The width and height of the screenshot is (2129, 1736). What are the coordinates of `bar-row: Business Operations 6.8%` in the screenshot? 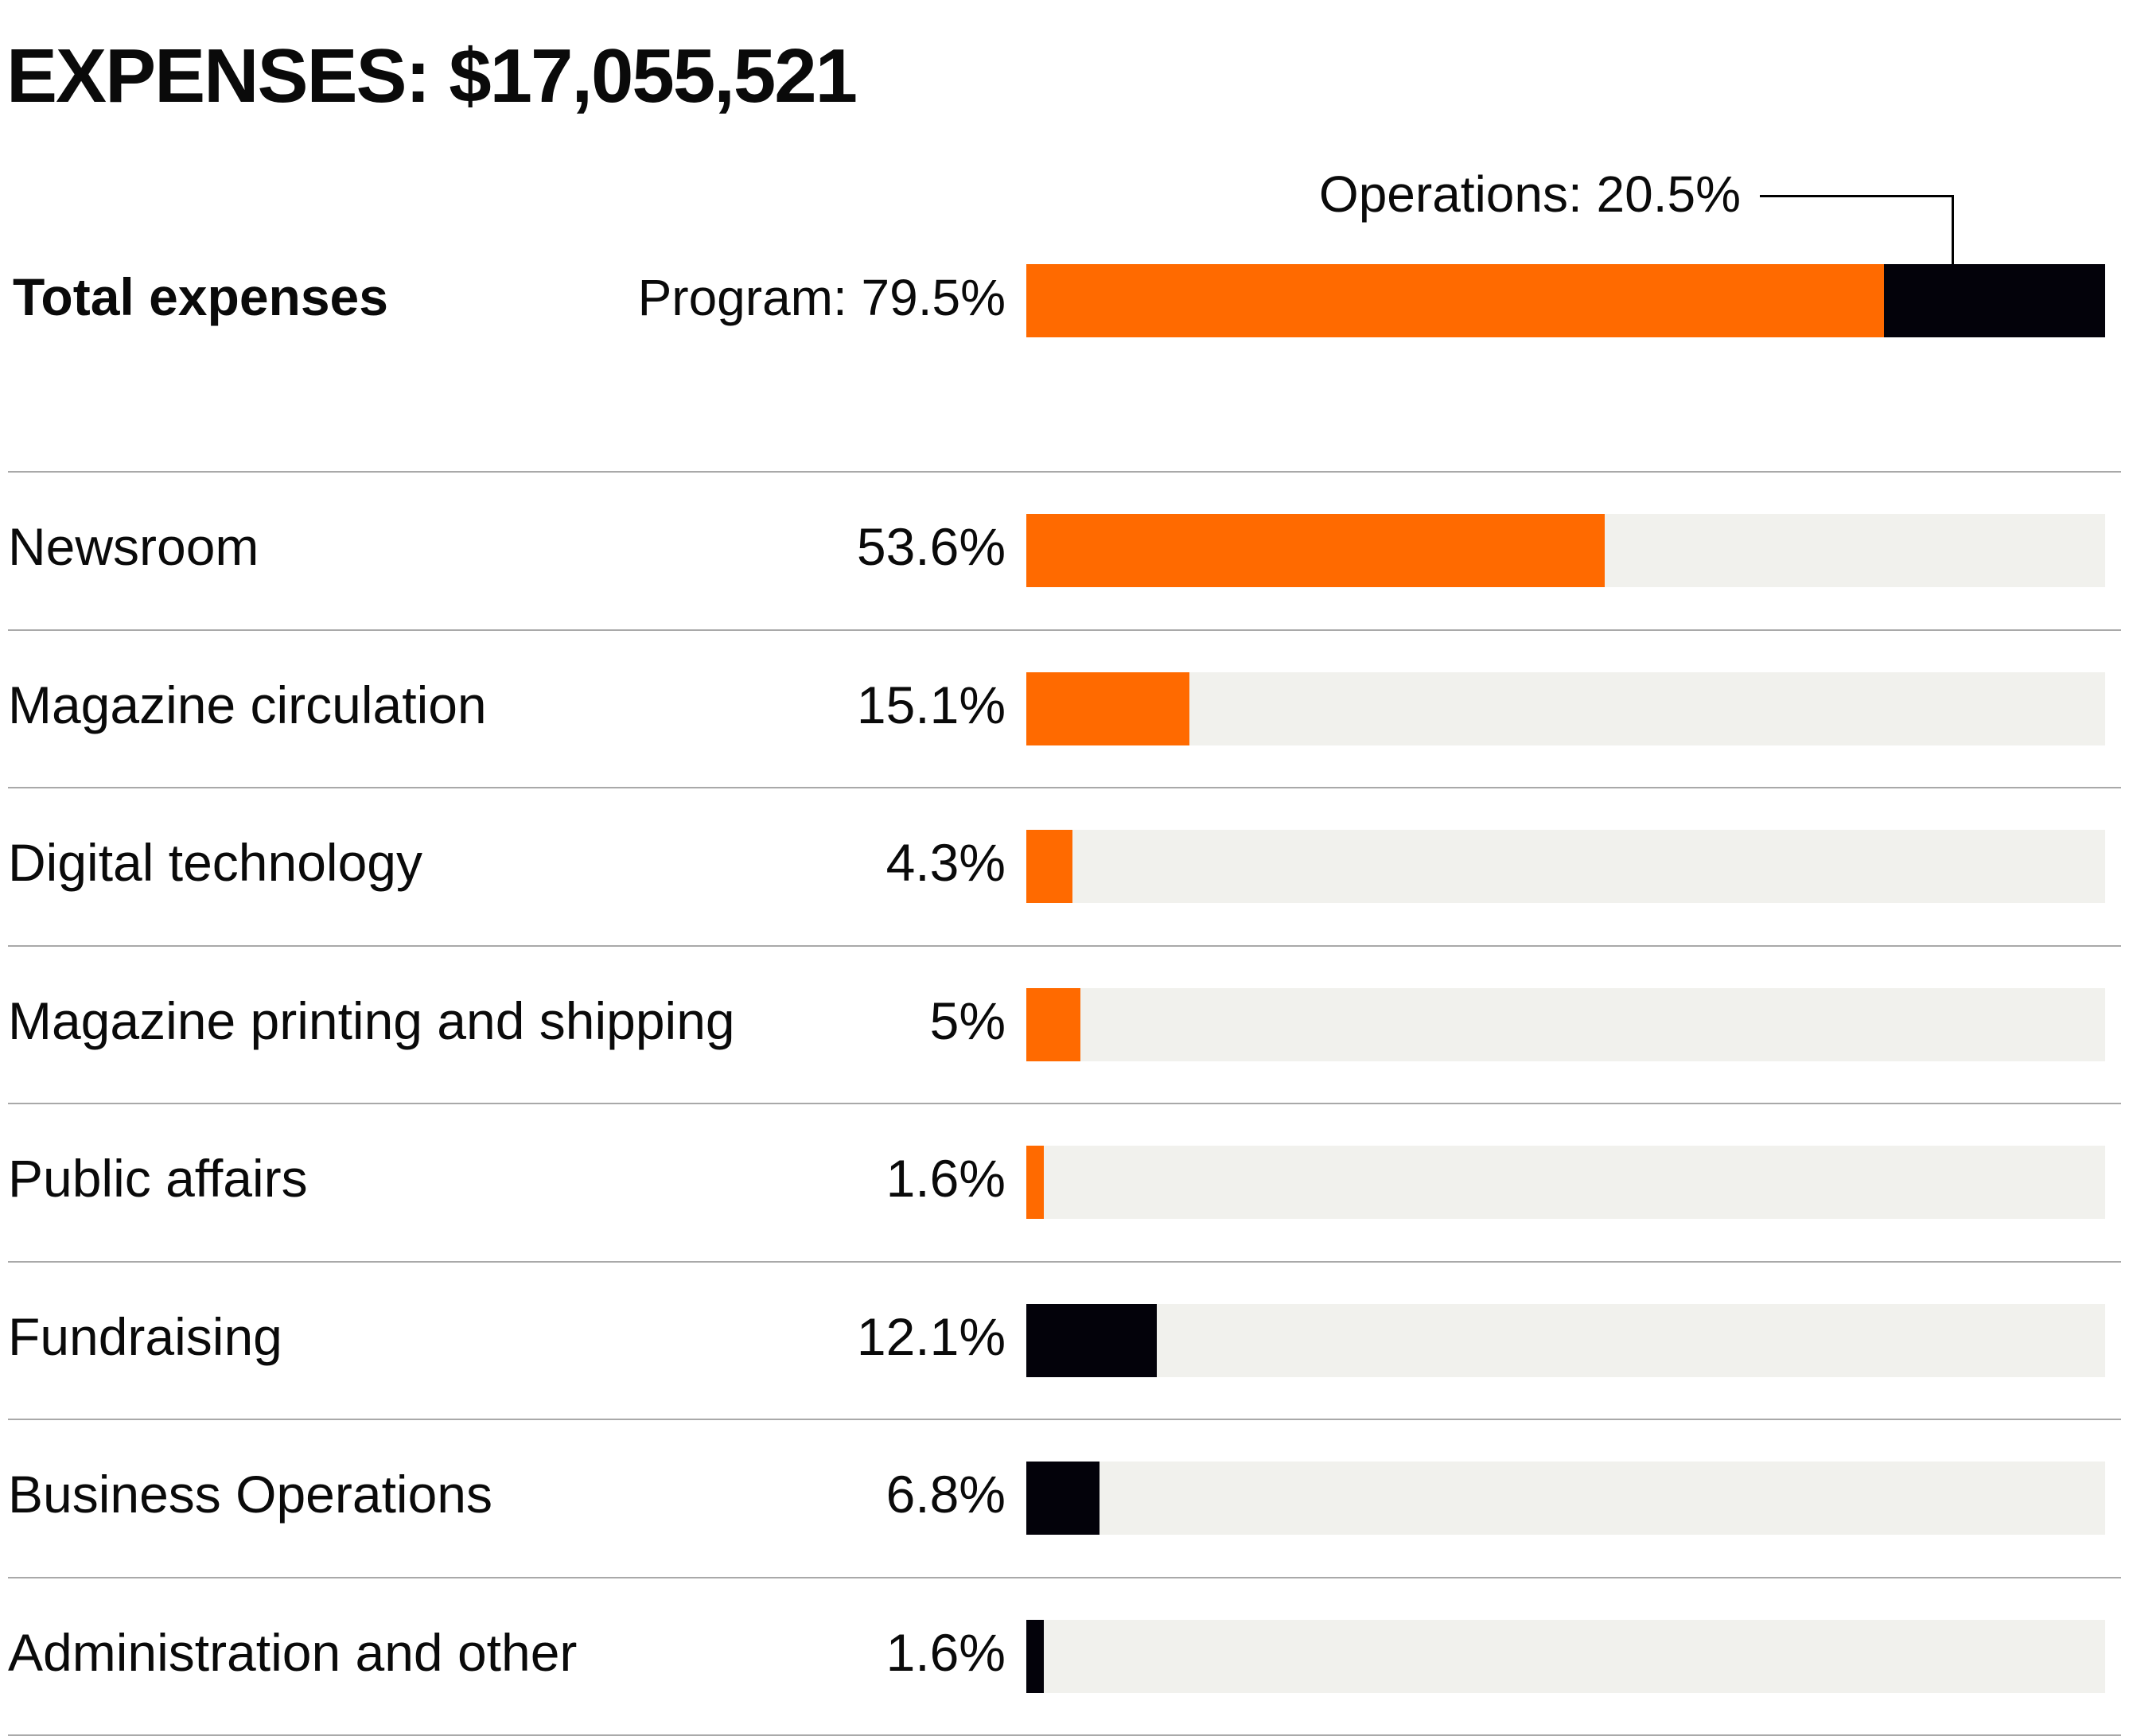 It's located at (1064, 1497).